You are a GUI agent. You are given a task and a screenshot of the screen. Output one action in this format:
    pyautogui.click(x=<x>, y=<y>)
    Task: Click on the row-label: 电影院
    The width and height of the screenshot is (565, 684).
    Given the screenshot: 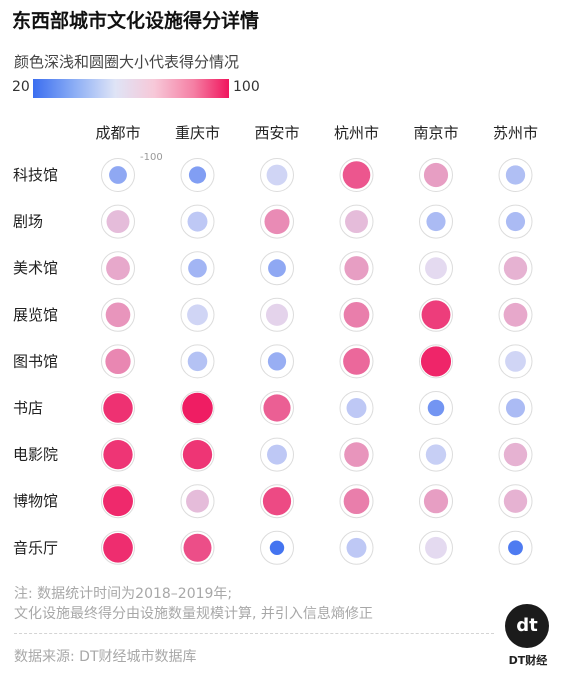 What is the action you would take?
    pyautogui.click(x=35, y=455)
    